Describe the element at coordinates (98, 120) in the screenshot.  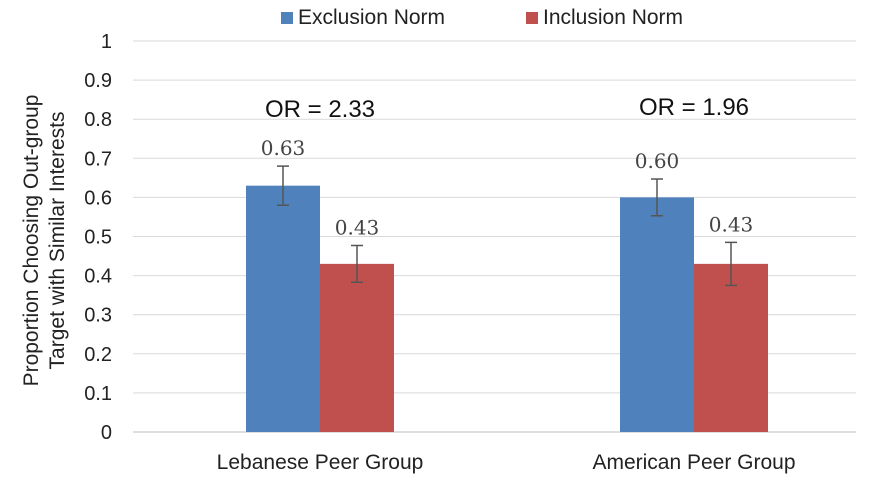
I see `y-tick-label: 0.8` at that location.